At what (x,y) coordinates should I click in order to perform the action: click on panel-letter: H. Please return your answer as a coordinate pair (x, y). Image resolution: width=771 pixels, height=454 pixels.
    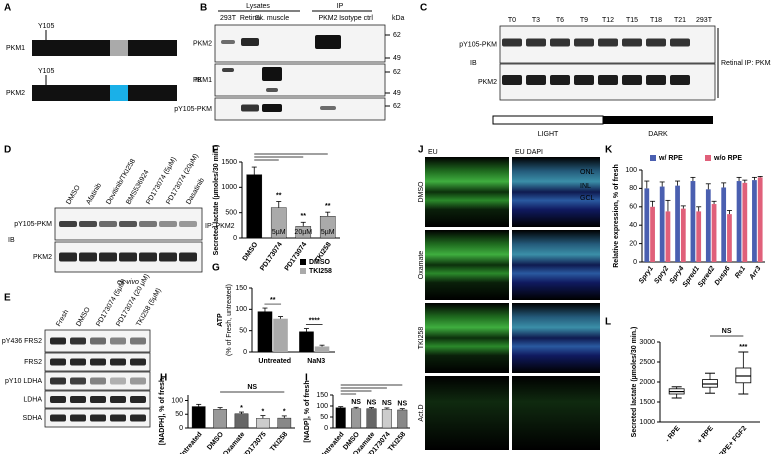
    Looking at the image, I should click on (163, 378).